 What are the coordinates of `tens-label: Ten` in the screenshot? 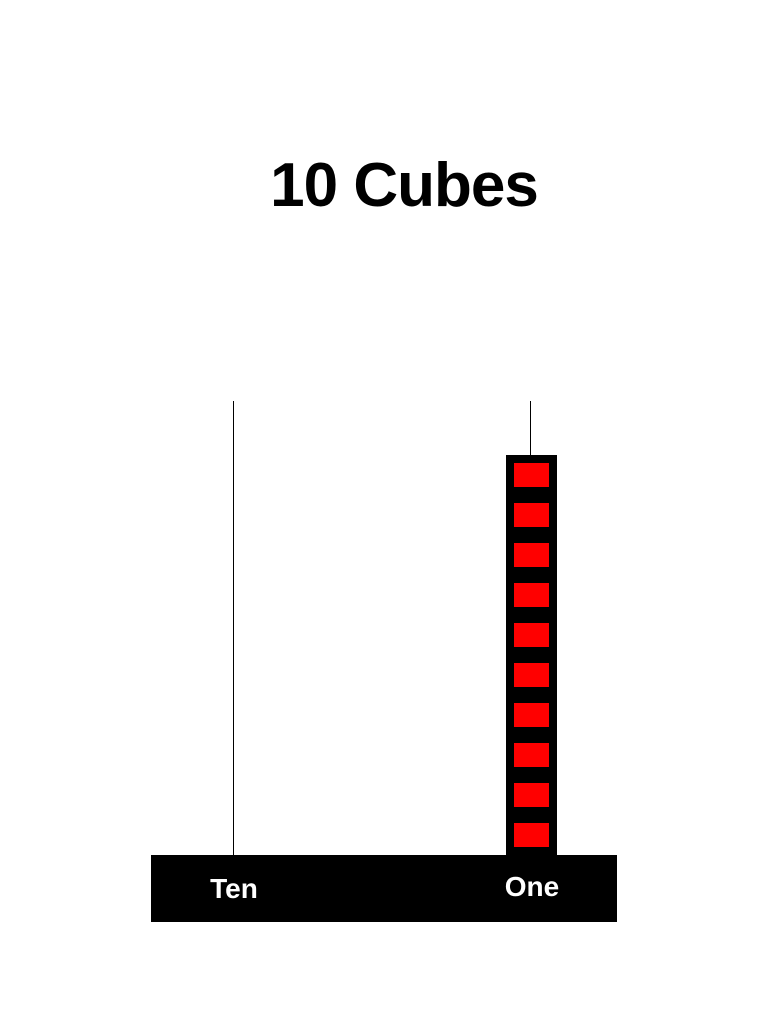 It's located at (234, 888).